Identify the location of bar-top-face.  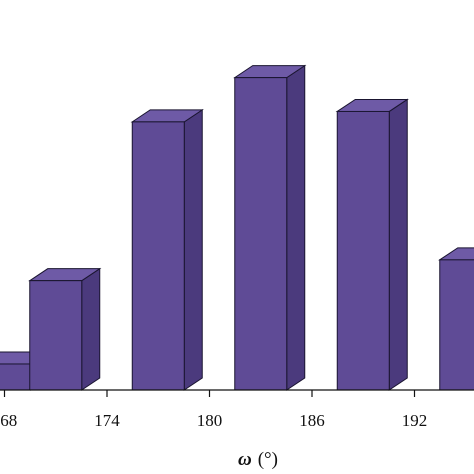
(456, 254).